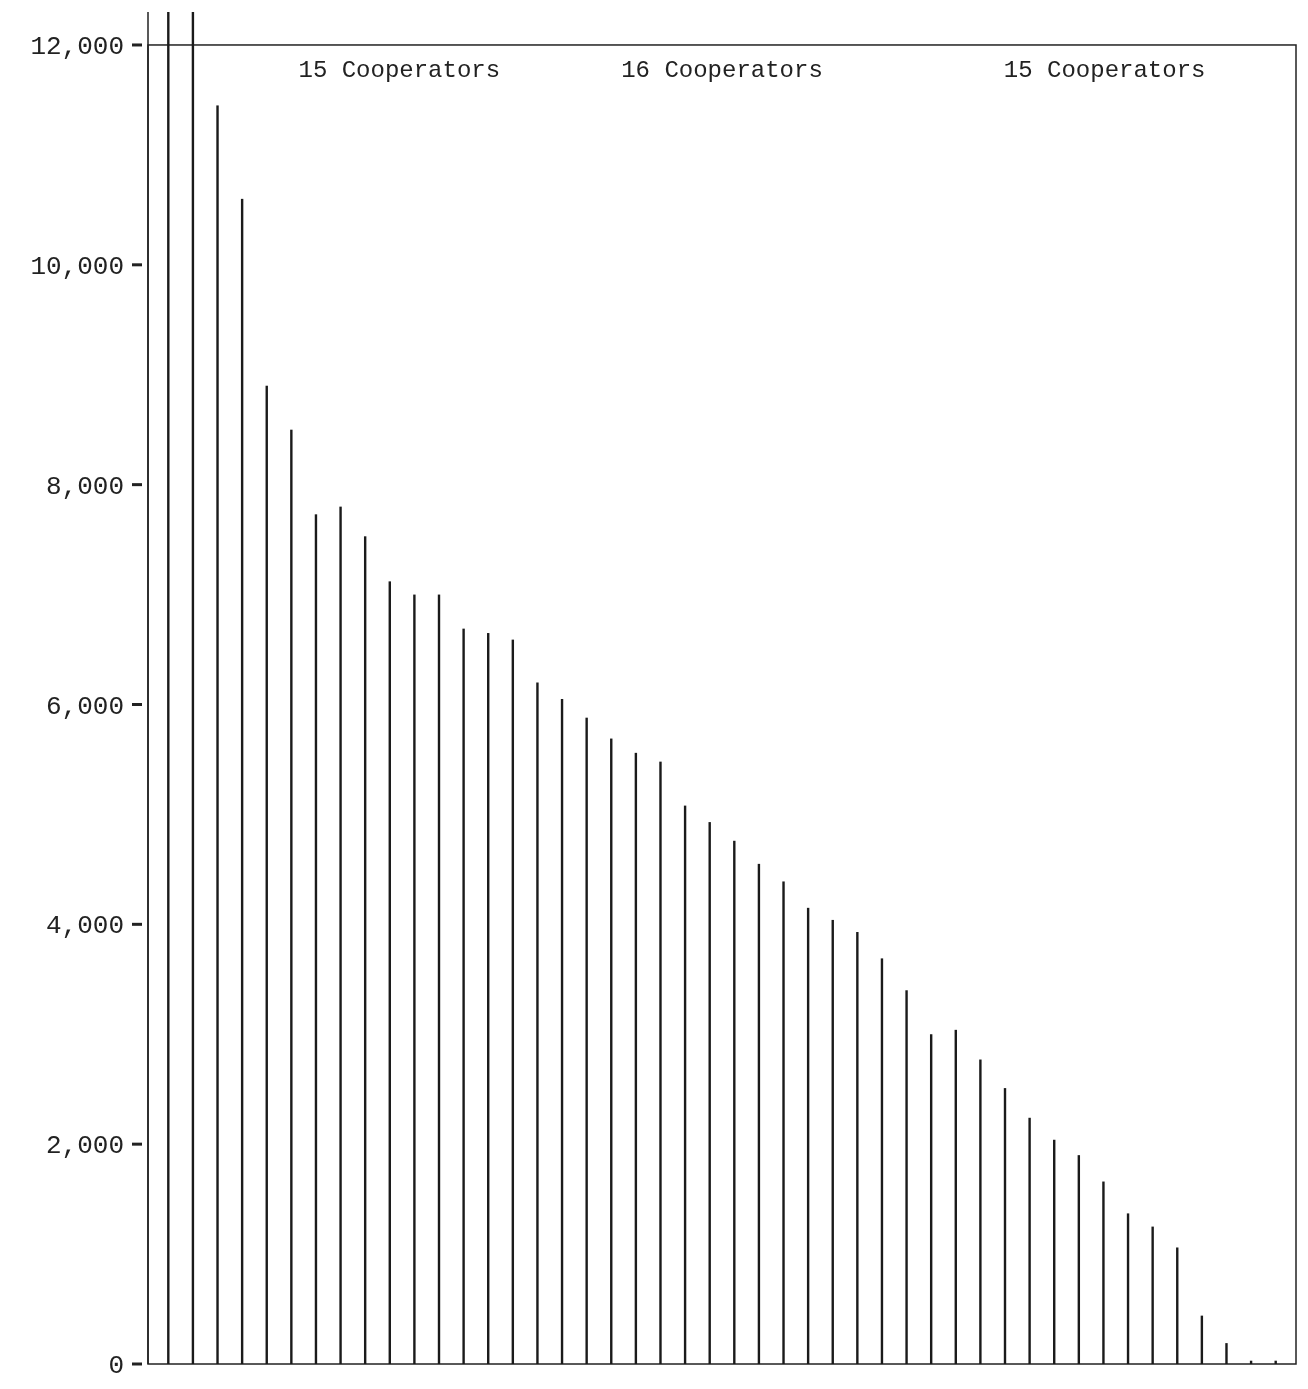 Image resolution: width=1308 pixels, height=1389 pixels. I want to click on y-tick-label: 6,000, so click(84, 706).